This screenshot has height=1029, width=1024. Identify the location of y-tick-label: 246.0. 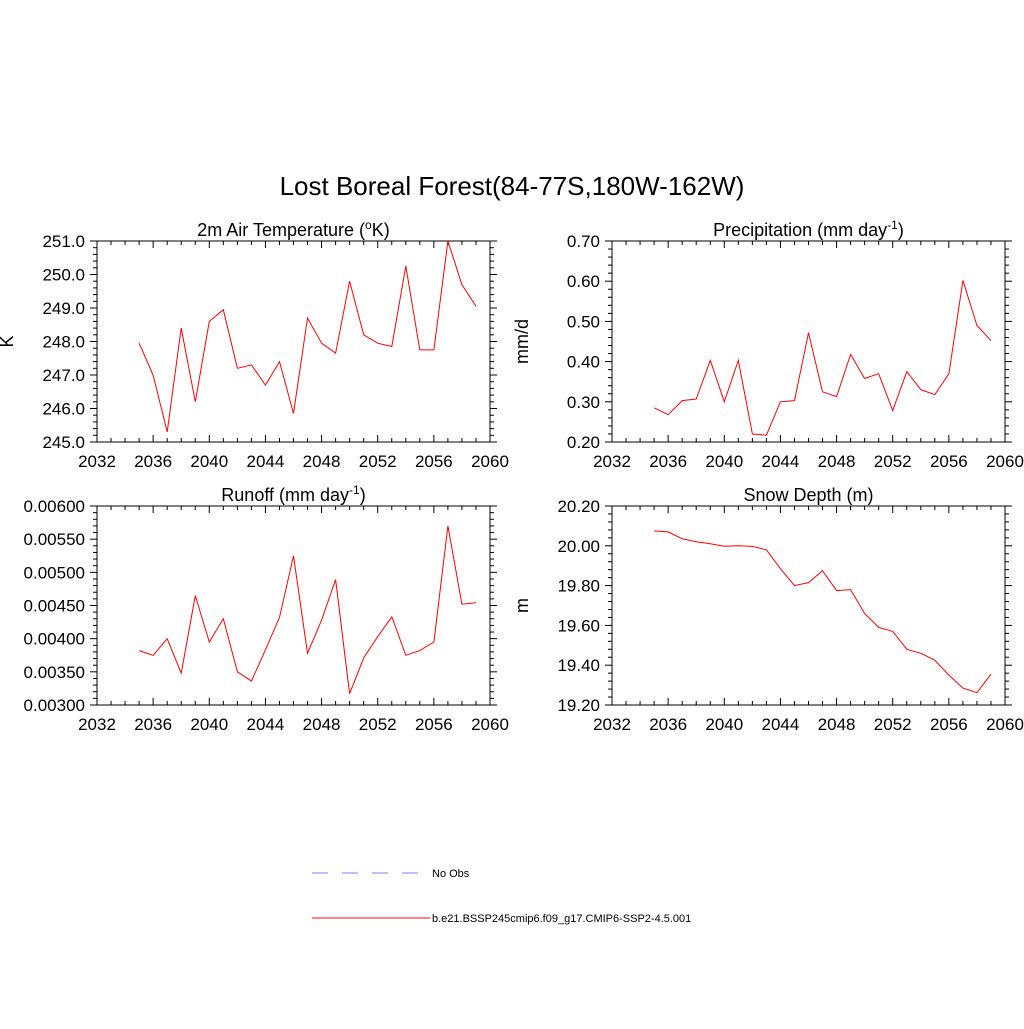
(63, 409).